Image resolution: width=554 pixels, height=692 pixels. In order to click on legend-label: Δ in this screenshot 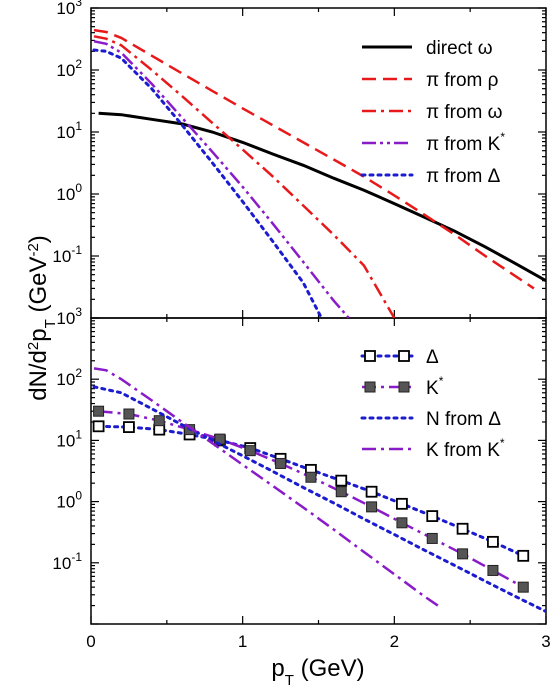, I will do `click(432, 357)`.